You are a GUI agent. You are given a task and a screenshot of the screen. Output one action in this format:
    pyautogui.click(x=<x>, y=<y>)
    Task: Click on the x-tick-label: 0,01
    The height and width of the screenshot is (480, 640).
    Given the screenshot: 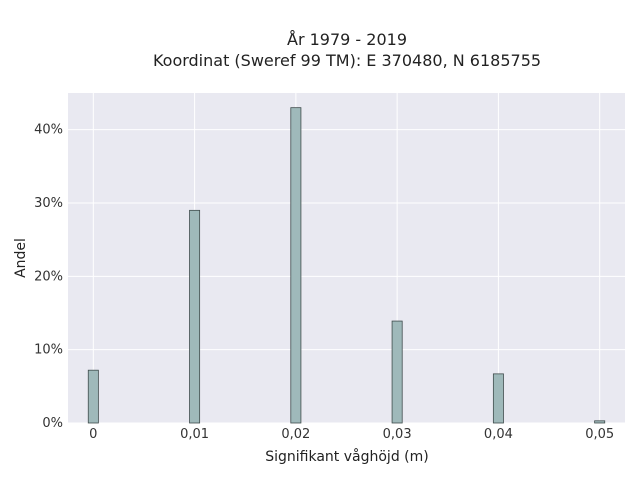 What is the action you would take?
    pyautogui.click(x=194, y=434)
    